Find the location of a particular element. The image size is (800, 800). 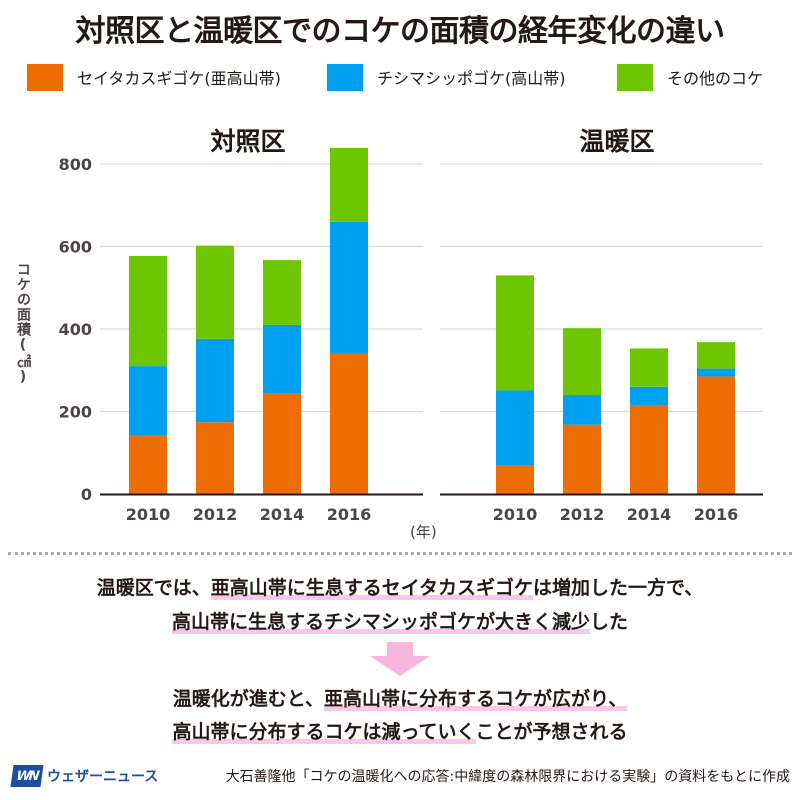

legend: セイタカスギゴケ(亜高山帯) チシマシッポゴケ(高山帯) その他のコケ is located at coordinates (400, 77).